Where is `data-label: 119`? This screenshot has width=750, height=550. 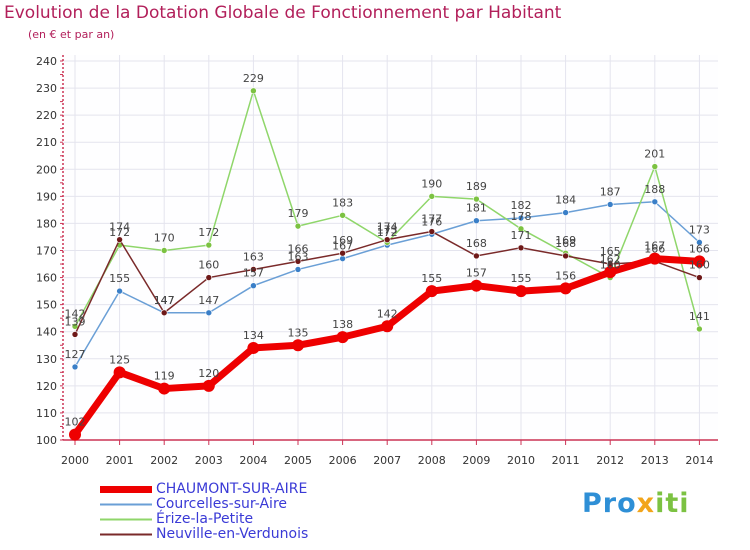
data-label: 119 is located at coordinates (164, 376).